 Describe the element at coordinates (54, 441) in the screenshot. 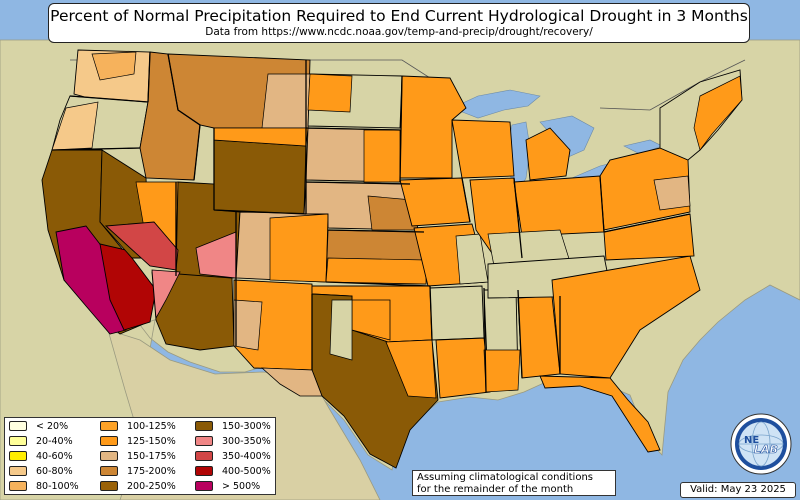

I see `legend-label: 20-40%` at that location.